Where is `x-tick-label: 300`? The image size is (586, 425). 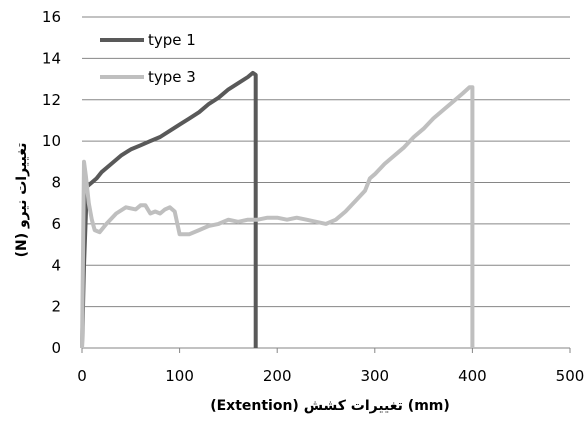
x-tick-label: 300 is located at coordinates (374, 376).